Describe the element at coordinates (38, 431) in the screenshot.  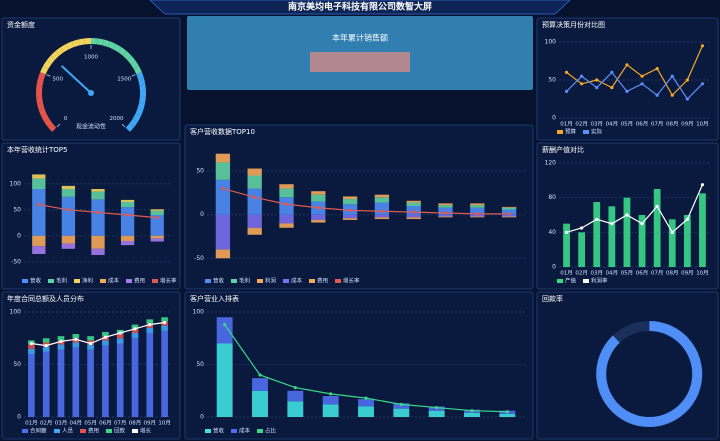
I see `legend-label: 合同额` at that location.